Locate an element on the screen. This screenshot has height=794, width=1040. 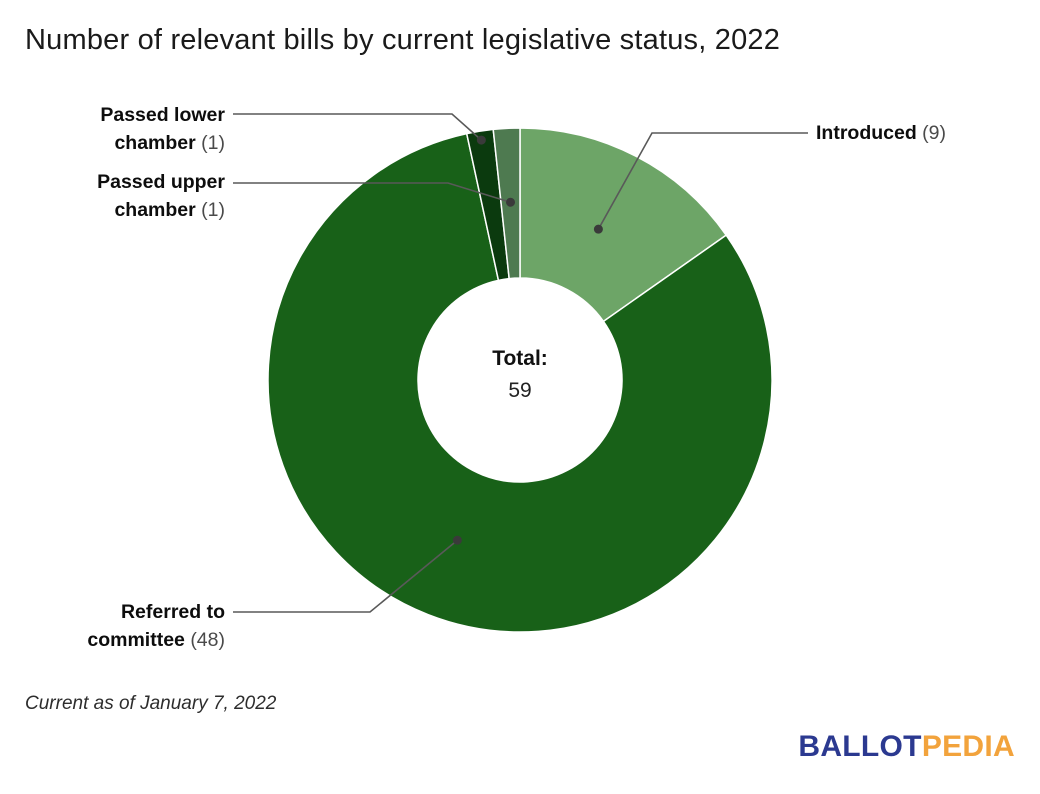
callout-passed-lower-count: (1) is located at coordinates (213, 143).